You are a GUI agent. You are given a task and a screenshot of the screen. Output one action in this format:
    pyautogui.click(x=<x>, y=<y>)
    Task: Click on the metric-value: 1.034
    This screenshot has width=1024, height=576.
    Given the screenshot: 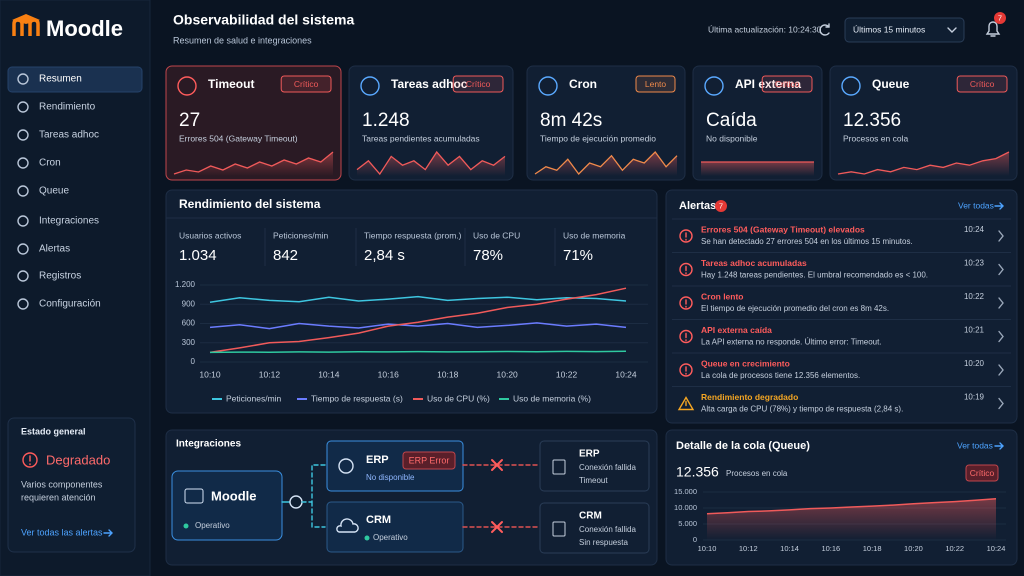 What is the action you would take?
    pyautogui.click(x=198, y=255)
    